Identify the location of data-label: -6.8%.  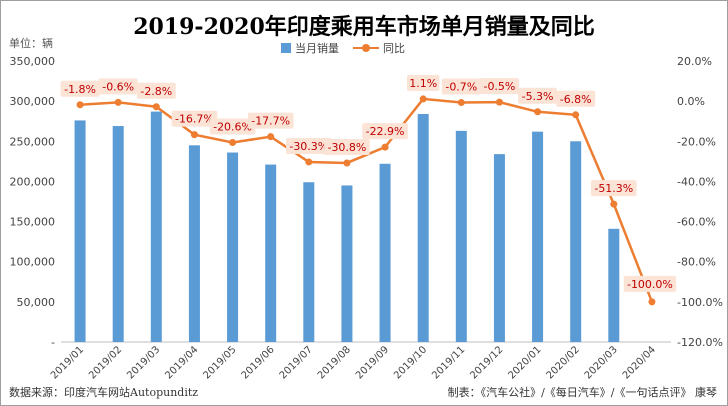
(576, 99).